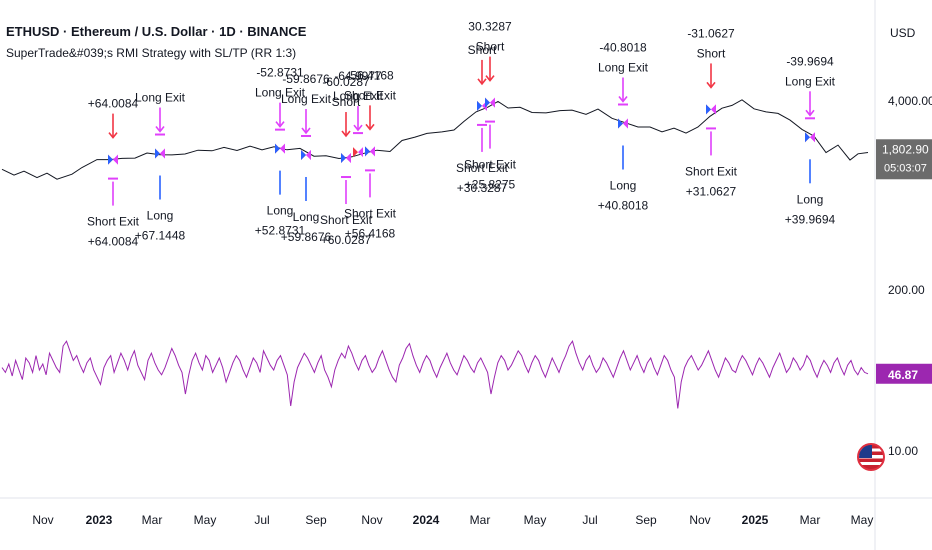 The height and width of the screenshot is (550, 932). What do you see at coordinates (99, 520) in the screenshot?
I see `time-axis-tick: 2023` at bounding box center [99, 520].